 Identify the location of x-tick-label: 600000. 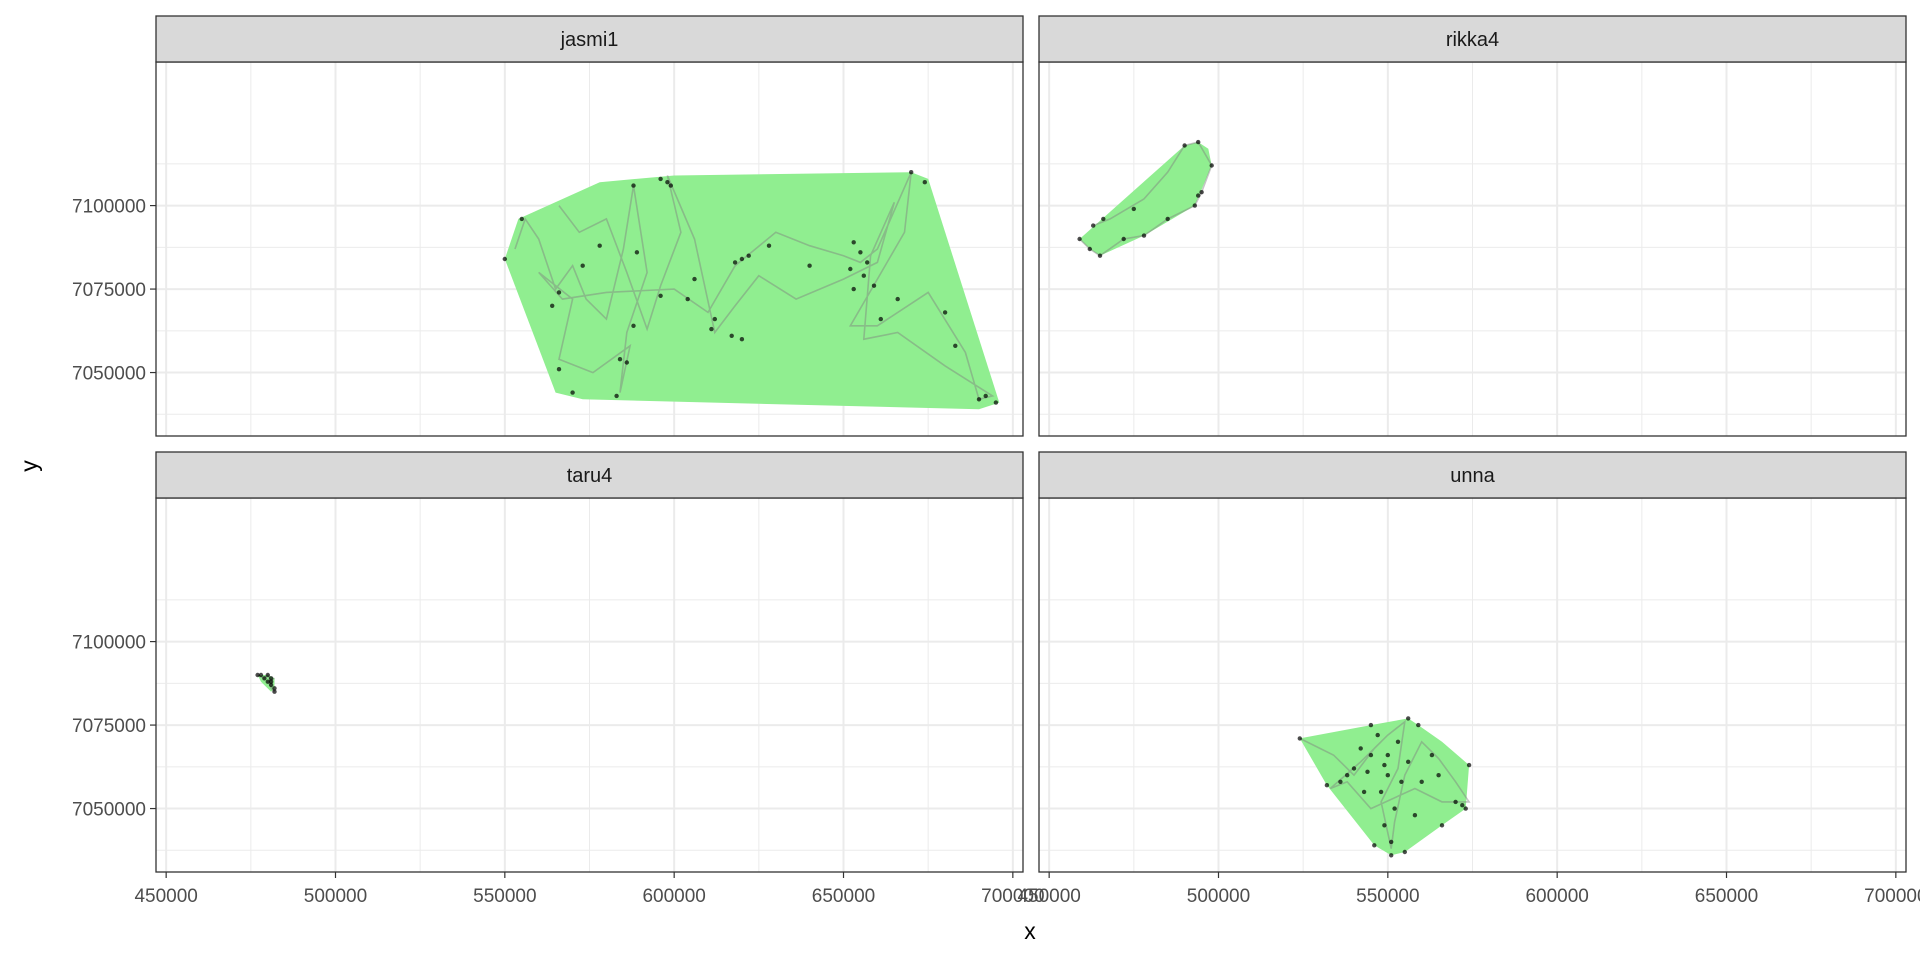
(1556, 896).